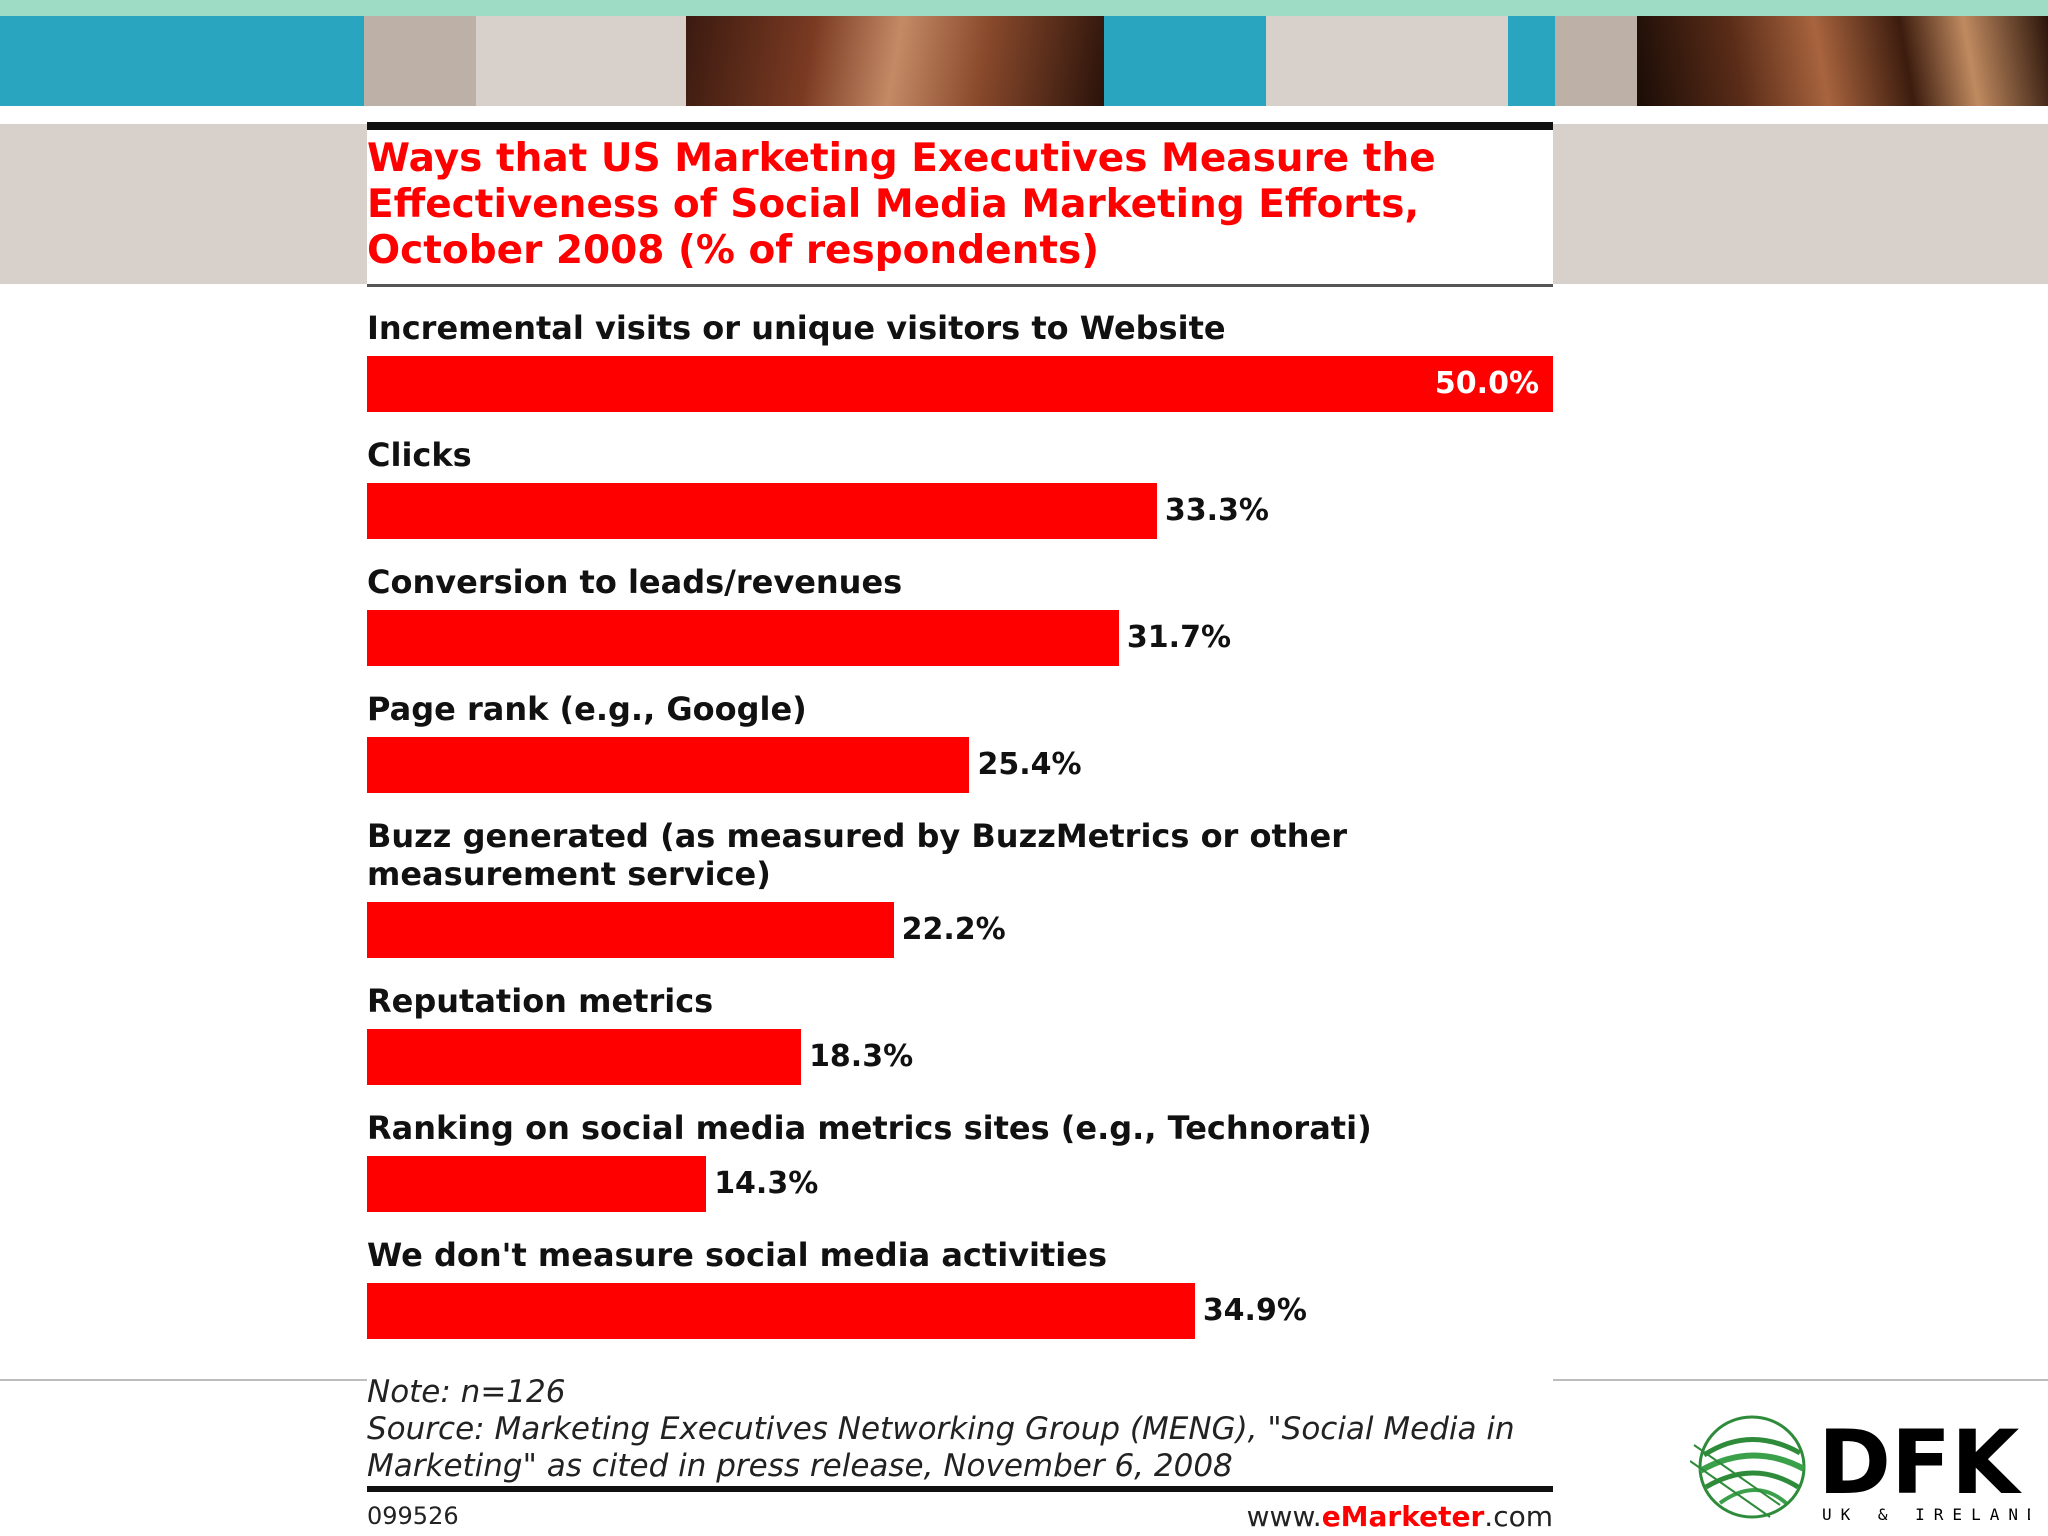 The height and width of the screenshot is (1536, 2048). I want to click on category-label: Reputation metrics, so click(540, 1001).